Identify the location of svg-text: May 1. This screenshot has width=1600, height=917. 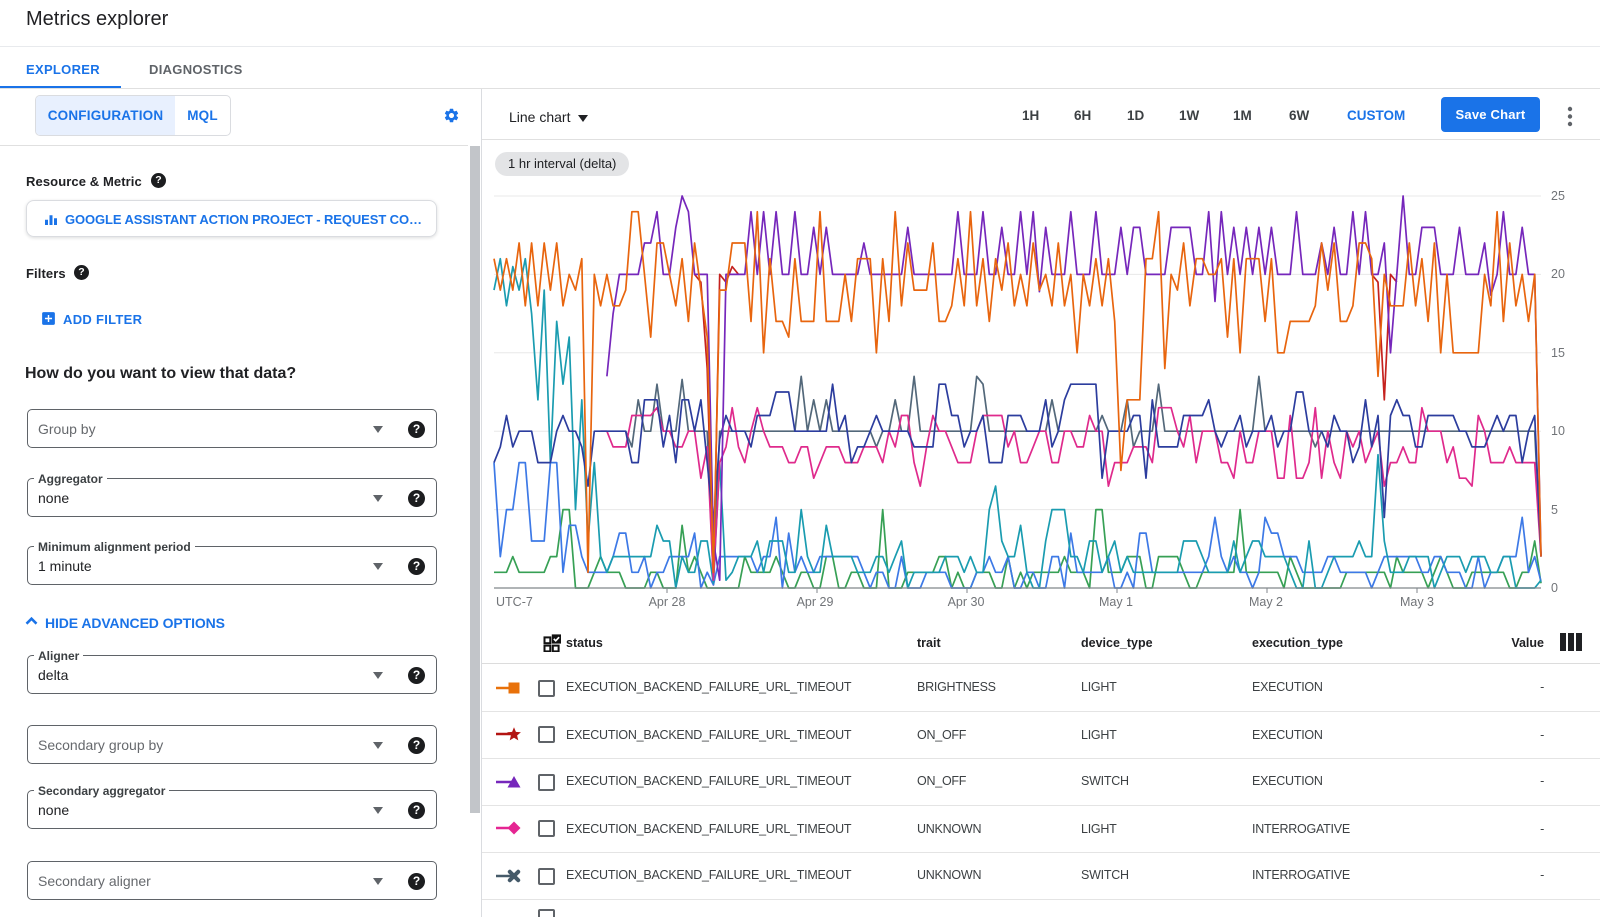
(1116, 602).